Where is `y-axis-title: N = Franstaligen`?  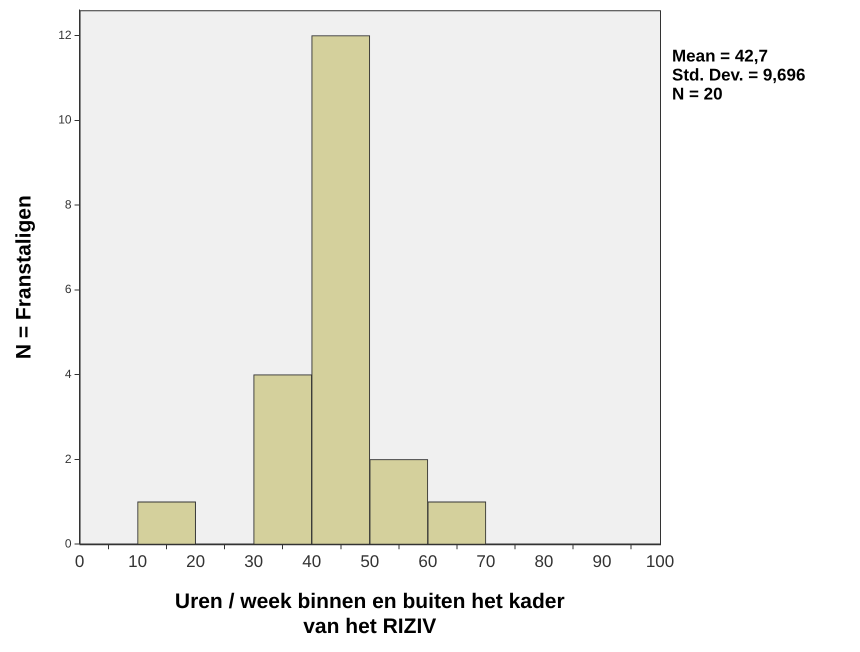
y-axis-title: N = Franstaligen is located at coordinates (24, 277).